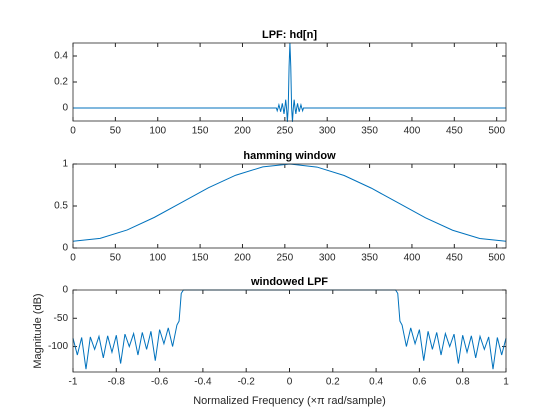 Image resolution: width=560 pixels, height=420 pixels. Describe the element at coordinates (289, 82) in the screenshot. I see `axes-box` at that location.